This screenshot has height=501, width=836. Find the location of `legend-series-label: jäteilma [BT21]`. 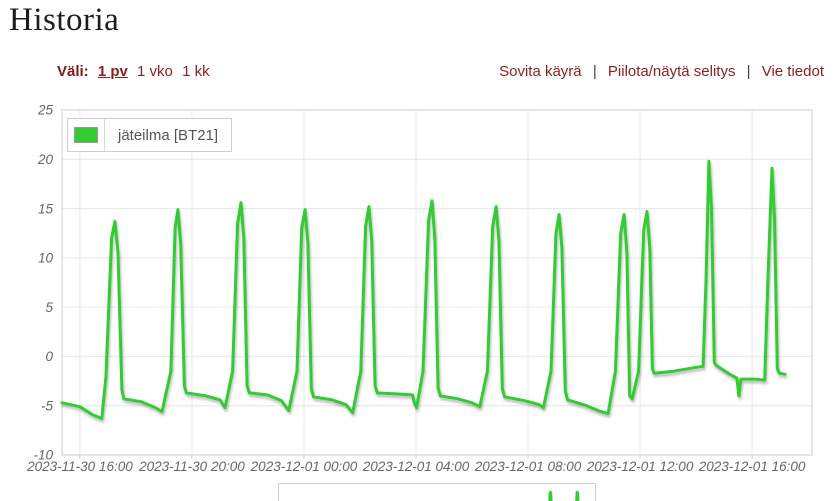

legend-series-label: jäteilma [BT21] is located at coordinates (168, 135).